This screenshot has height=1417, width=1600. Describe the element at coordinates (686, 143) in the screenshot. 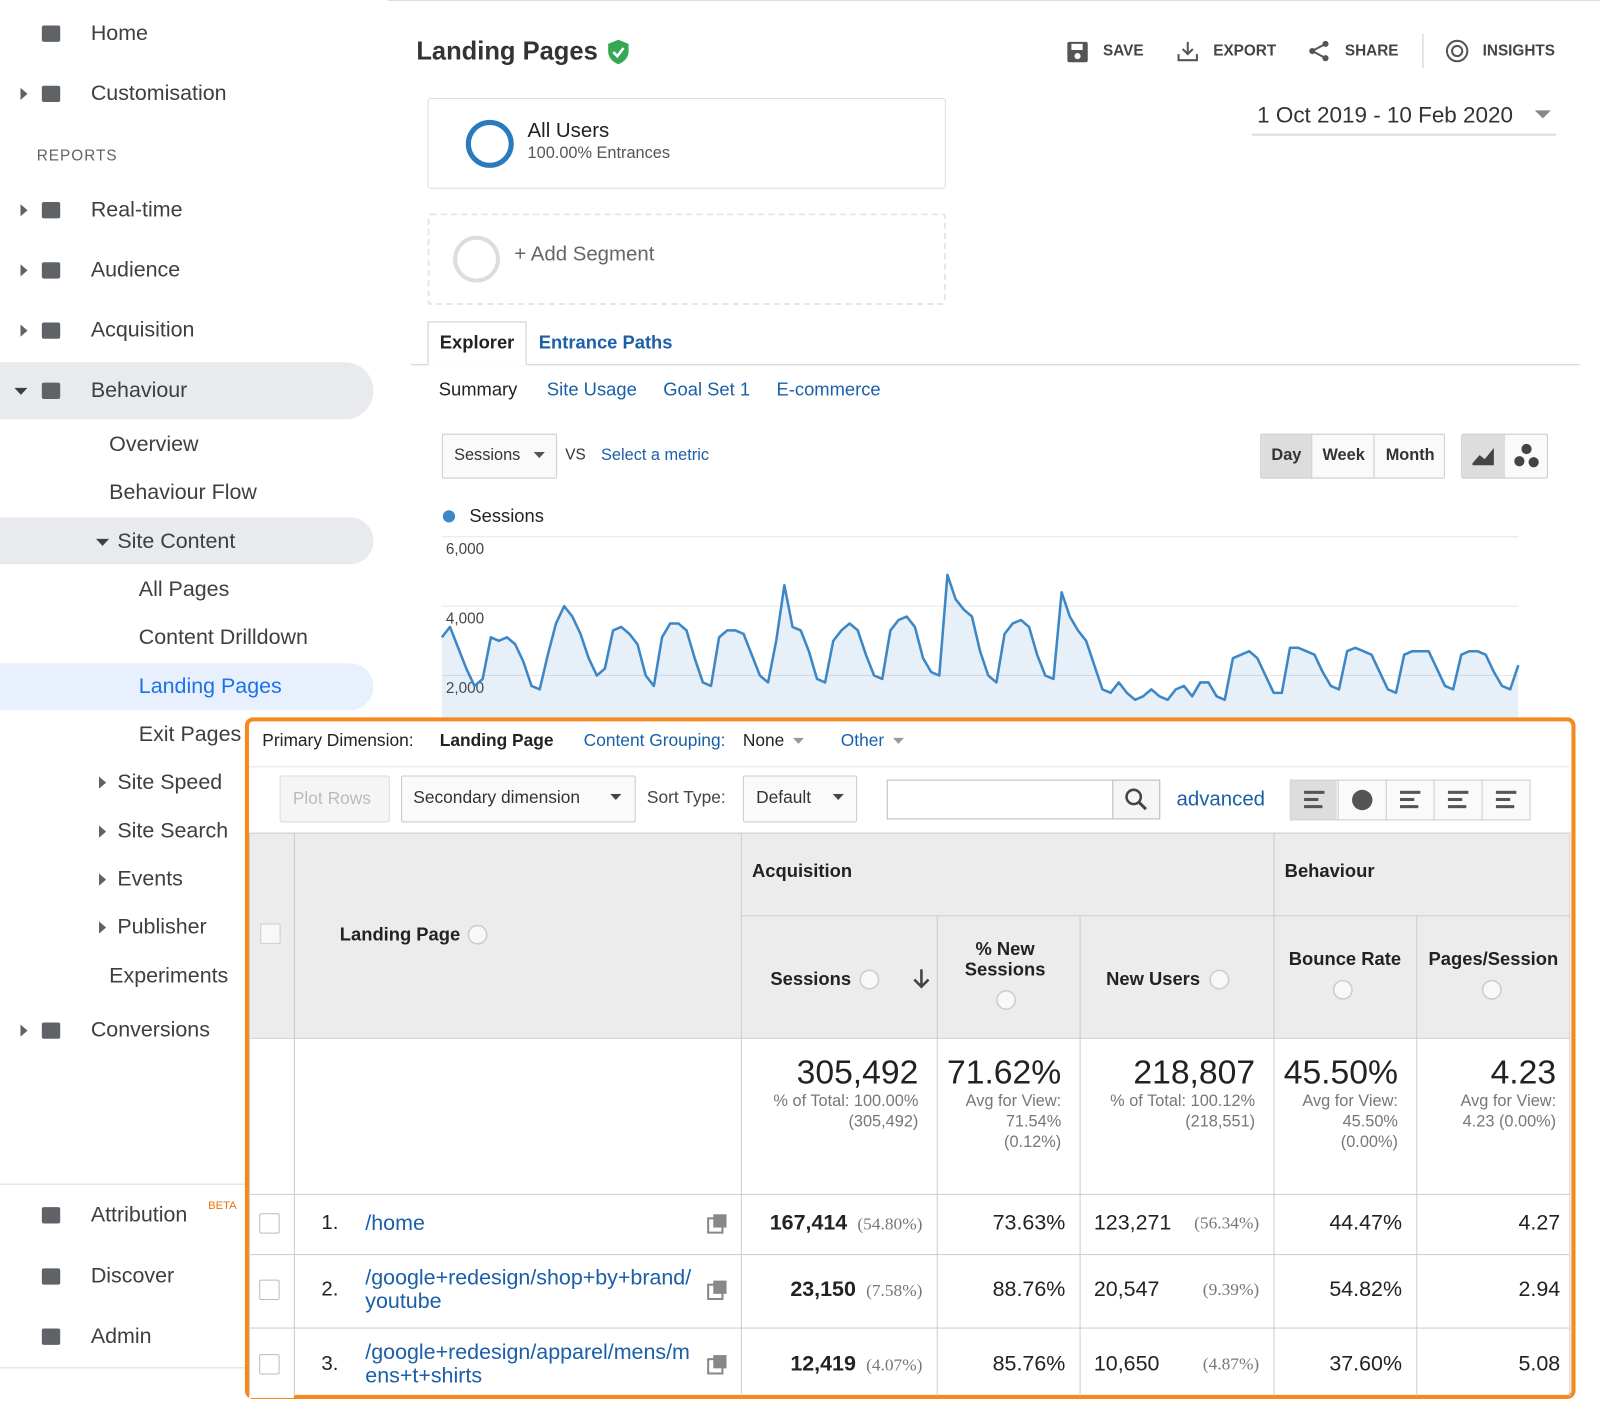

I see `segment-card` at that location.